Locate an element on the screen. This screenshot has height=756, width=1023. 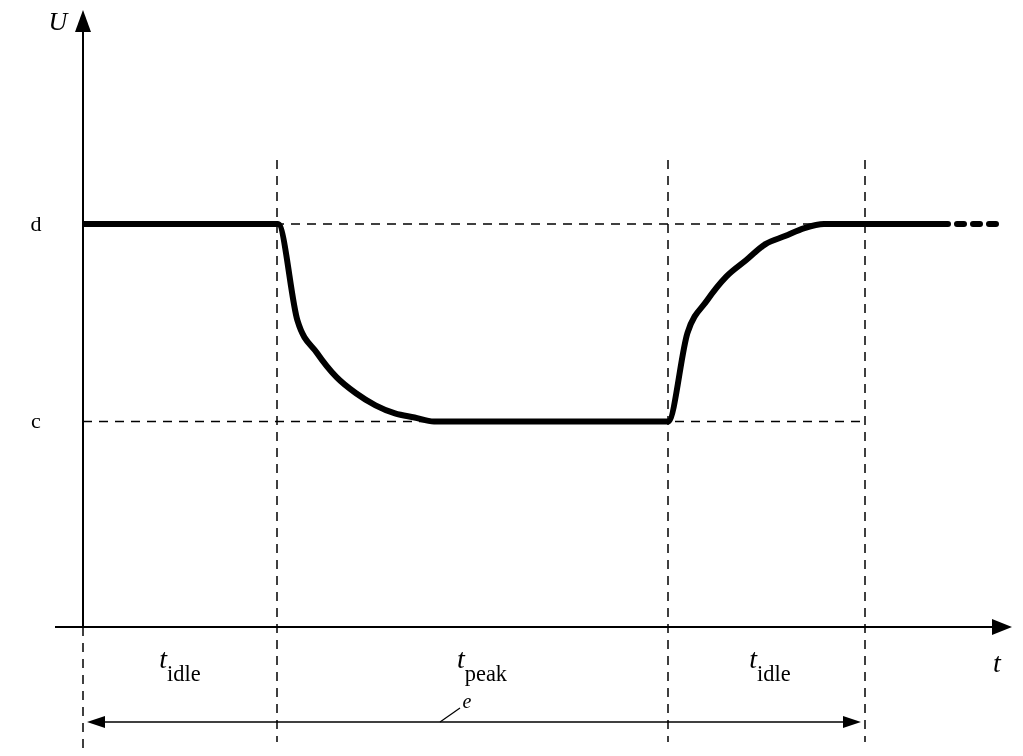
ref-line-label: c is located at coordinates (36, 421).